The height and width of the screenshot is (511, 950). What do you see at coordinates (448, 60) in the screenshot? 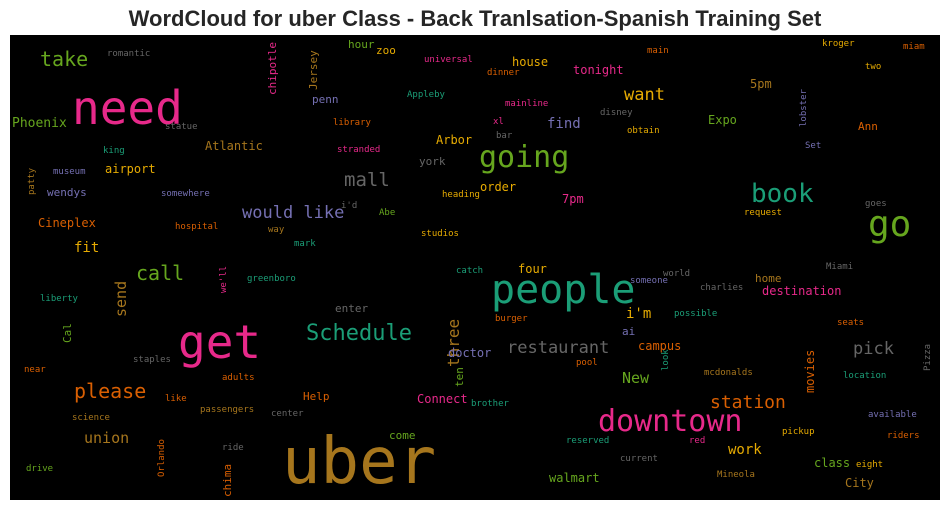
I see `word-universal: universal` at bounding box center [448, 60].